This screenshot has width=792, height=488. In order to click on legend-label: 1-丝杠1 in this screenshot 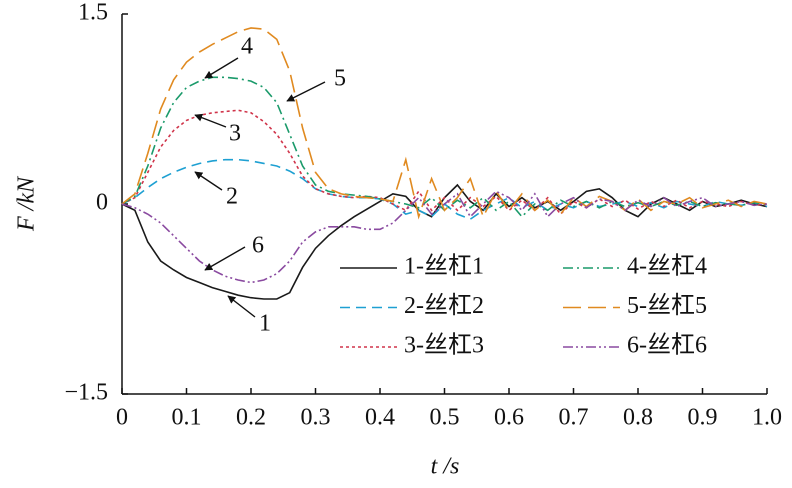, I will do `click(444, 266)`.